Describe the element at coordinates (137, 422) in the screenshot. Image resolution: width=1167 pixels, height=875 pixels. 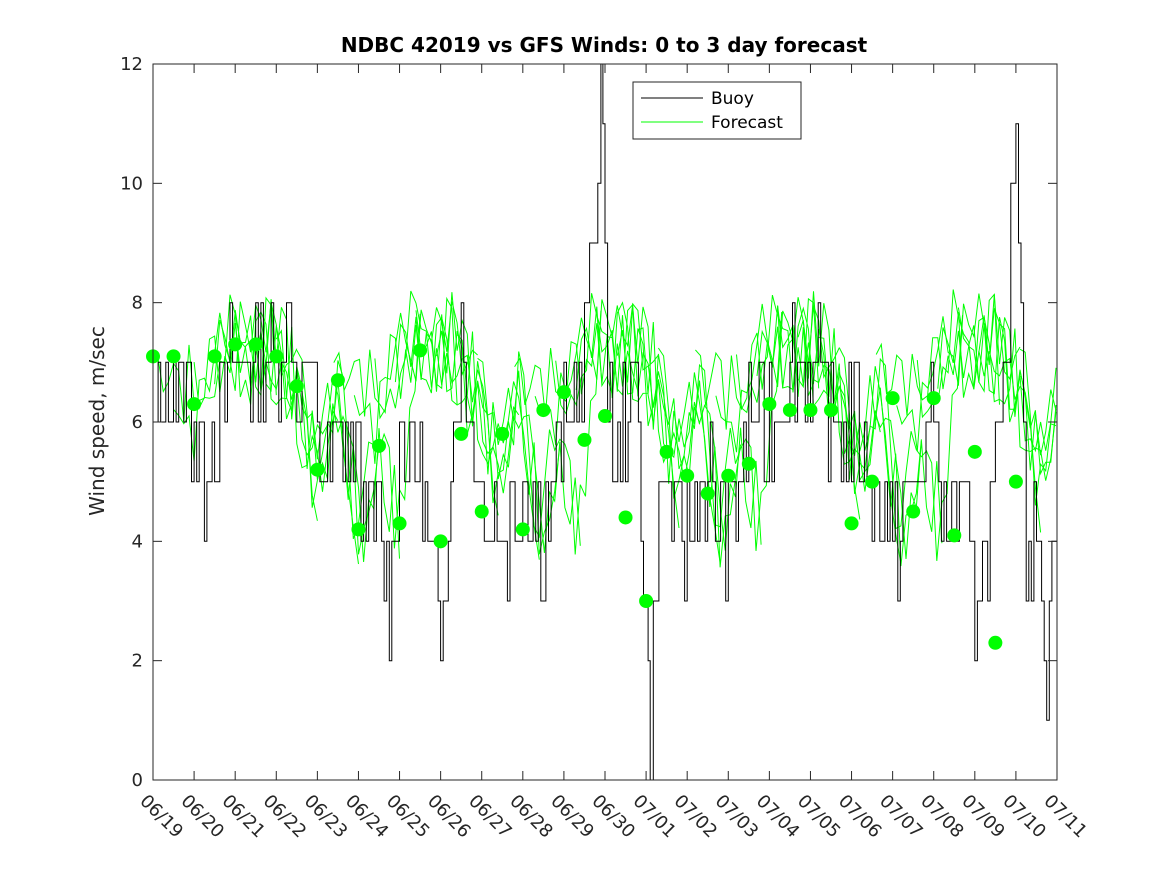
I see `y-tick-label: 6` at that location.